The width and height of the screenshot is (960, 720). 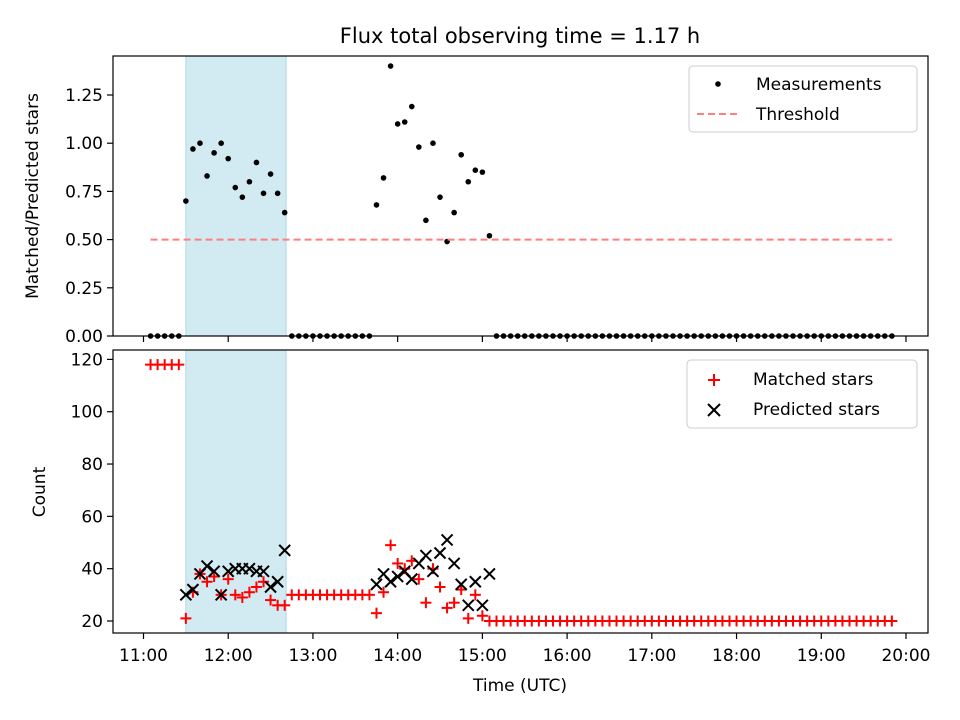 What do you see at coordinates (802, 394) in the screenshot?
I see `bottom-panel-legend-box` at bounding box center [802, 394].